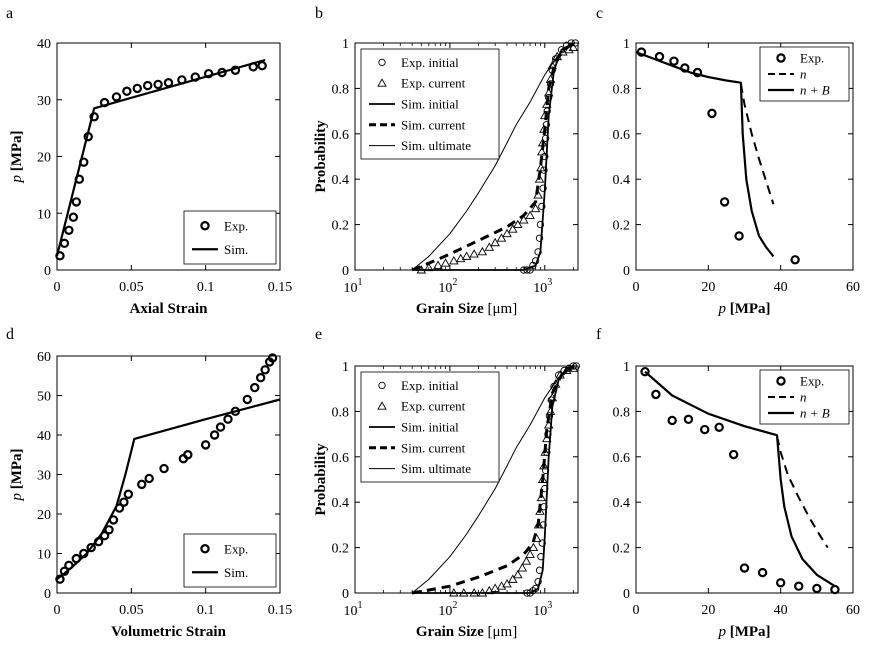  I want to click on y-tick-label: 0.2, so click(341, 549).